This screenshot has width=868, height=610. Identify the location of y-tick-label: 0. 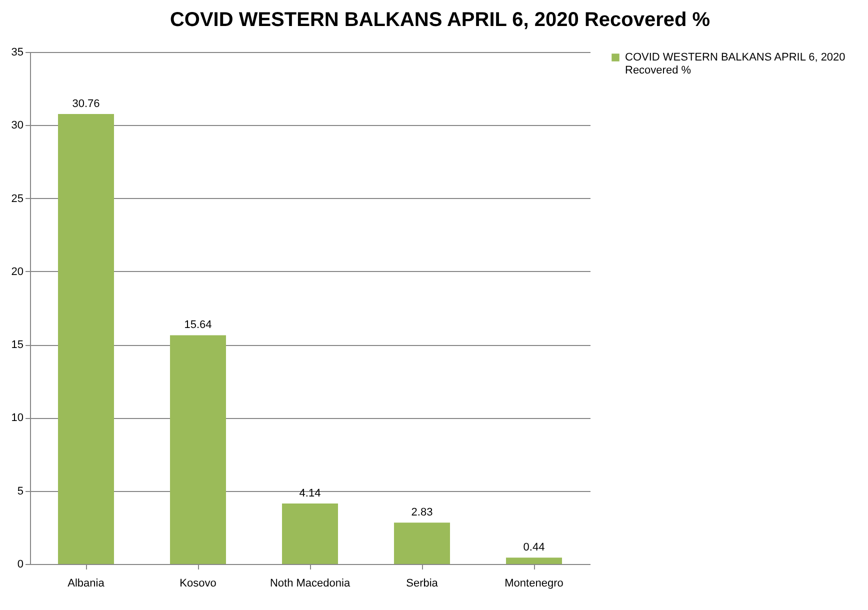
(20, 564).